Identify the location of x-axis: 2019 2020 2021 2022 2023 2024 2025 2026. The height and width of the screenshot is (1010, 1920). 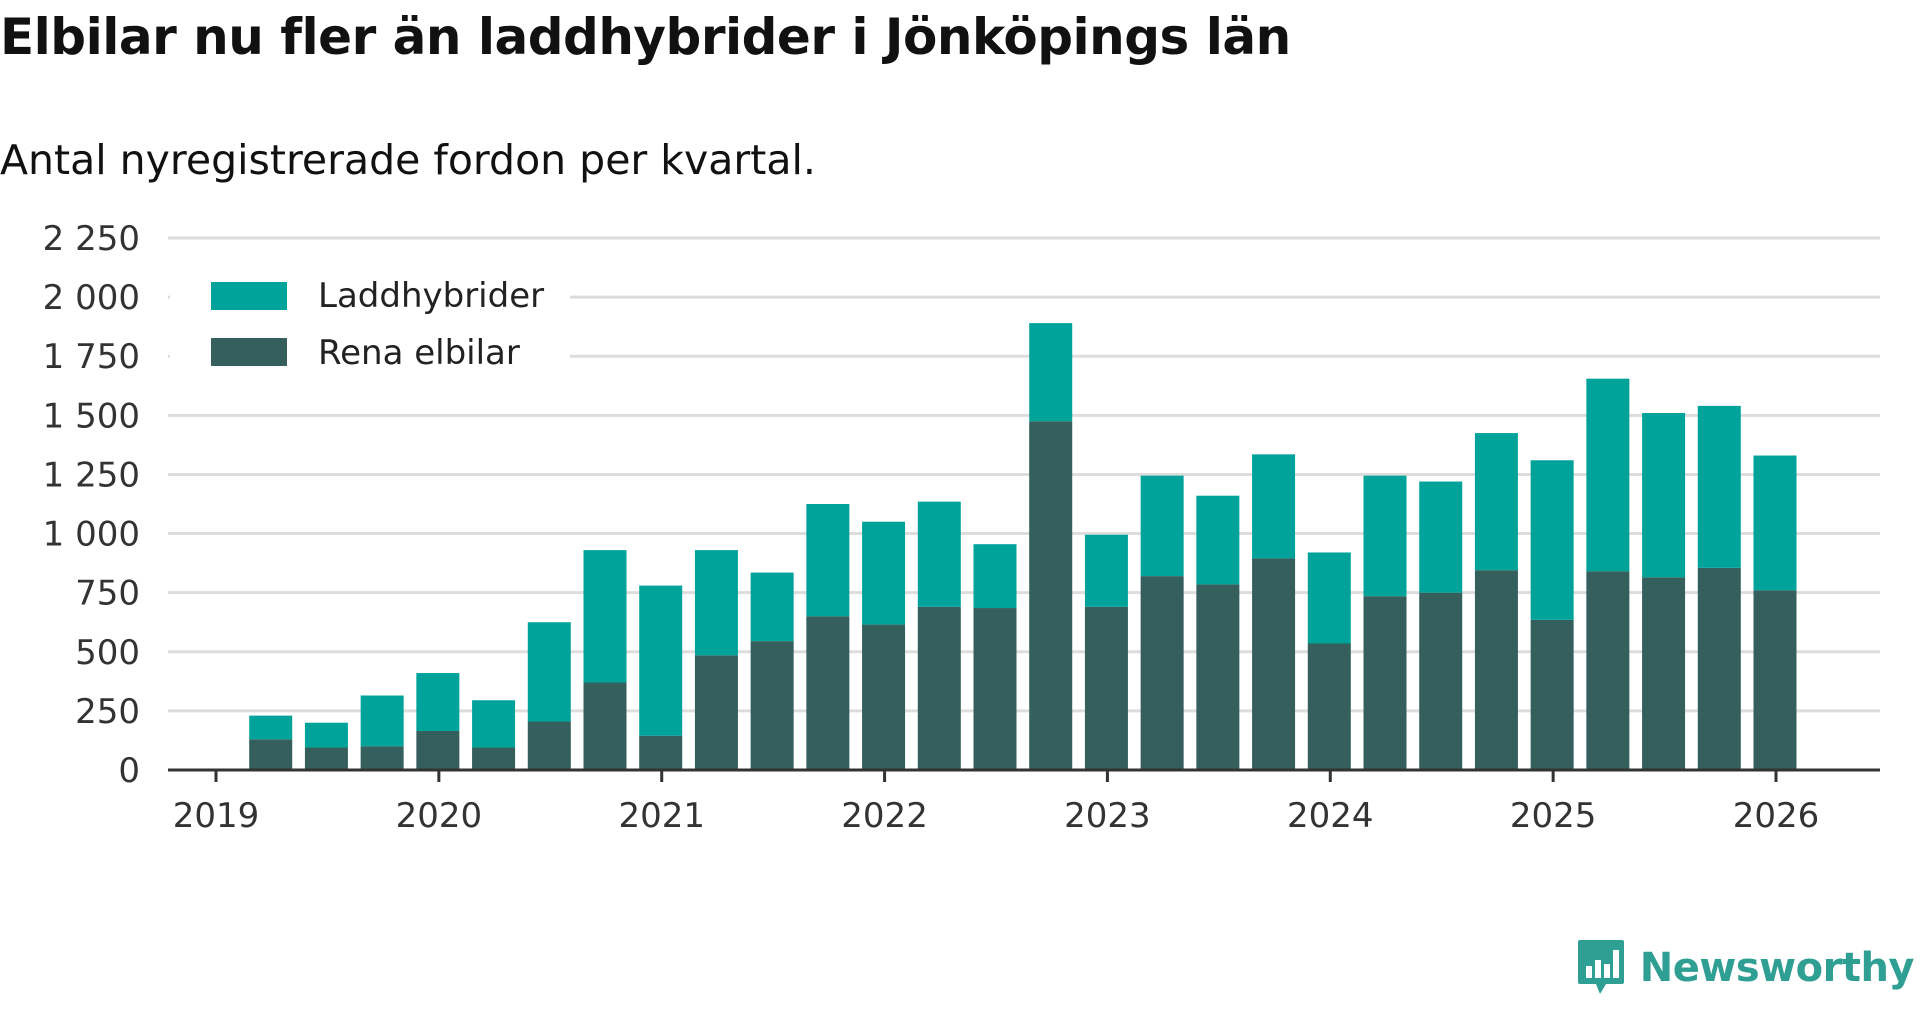
(1024, 802).